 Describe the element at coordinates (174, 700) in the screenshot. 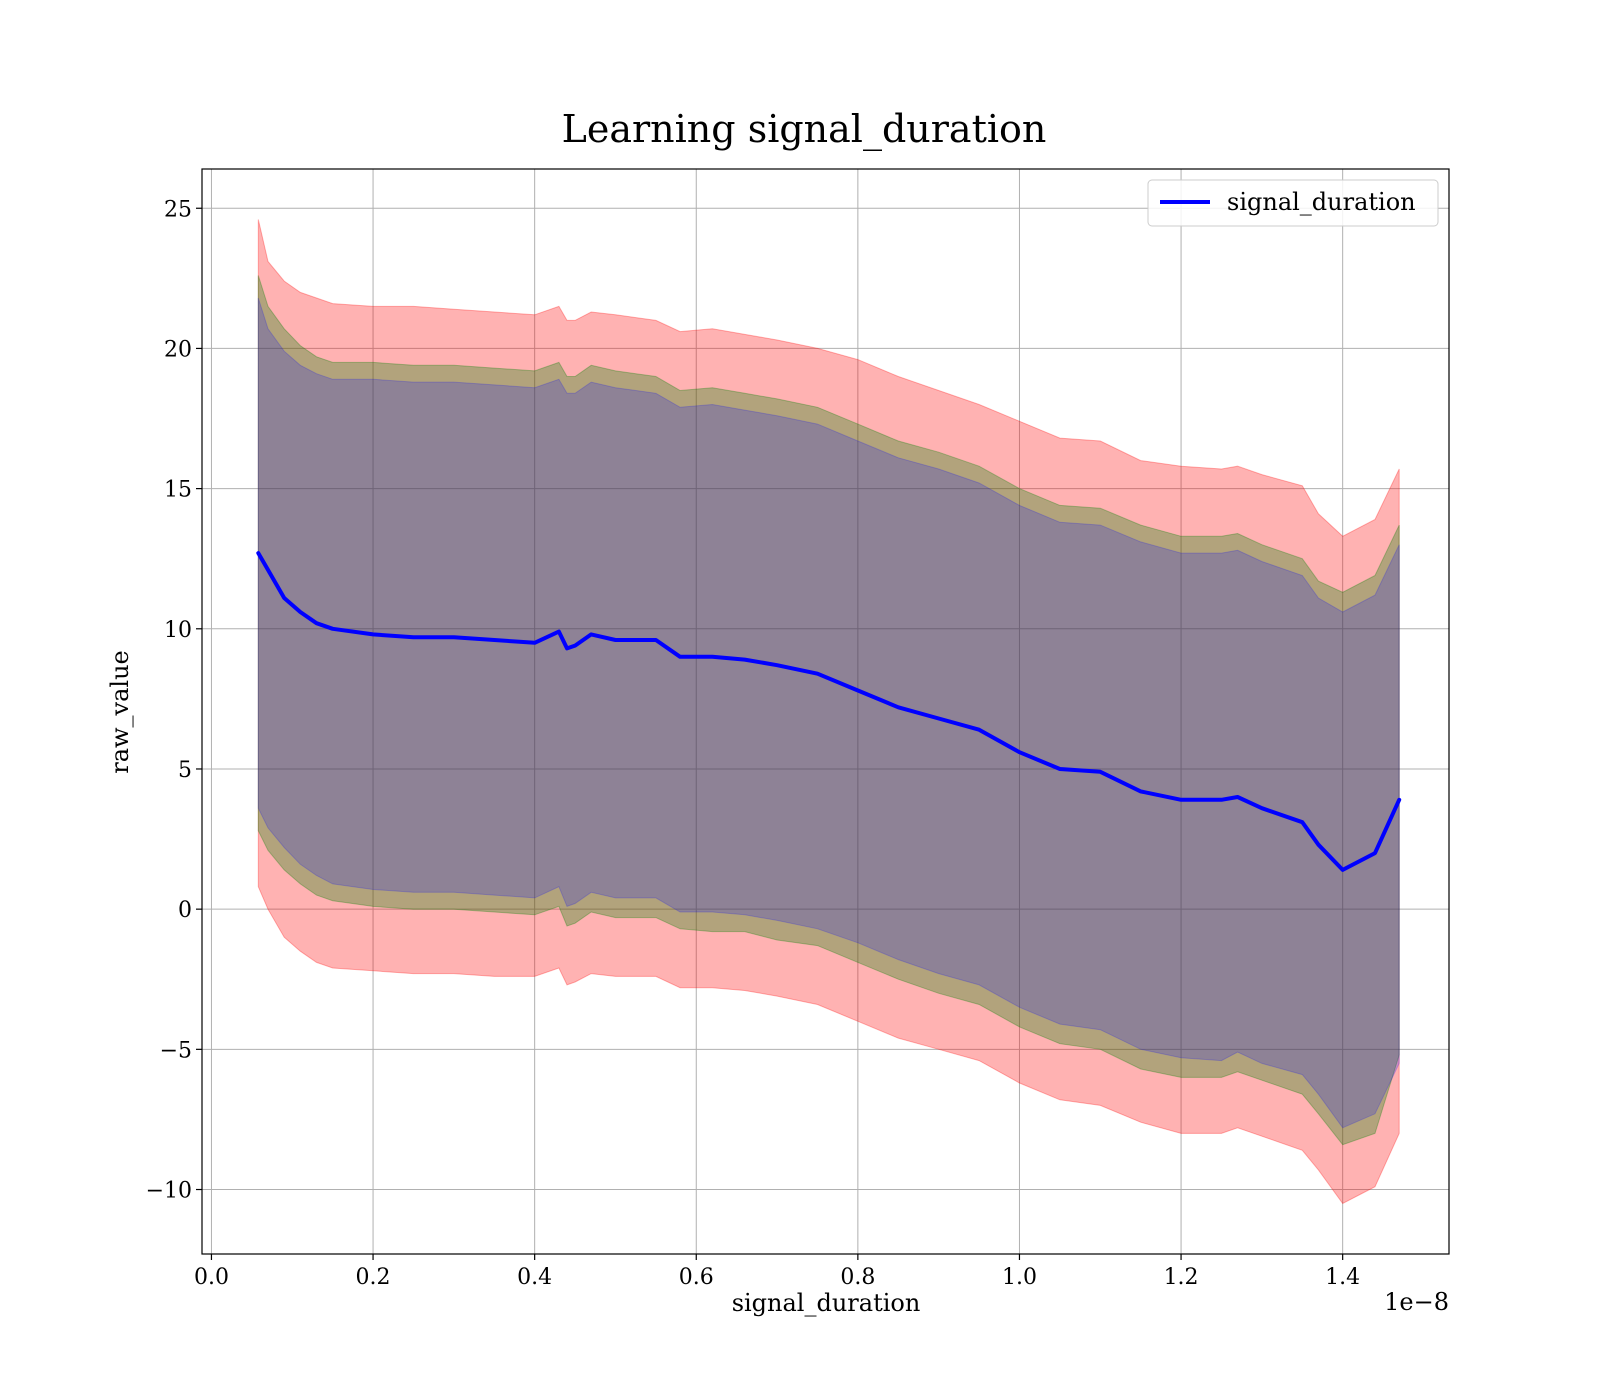

I see `y-axis-ticks: −10 −5 0 5 10 15 20 25` at that location.